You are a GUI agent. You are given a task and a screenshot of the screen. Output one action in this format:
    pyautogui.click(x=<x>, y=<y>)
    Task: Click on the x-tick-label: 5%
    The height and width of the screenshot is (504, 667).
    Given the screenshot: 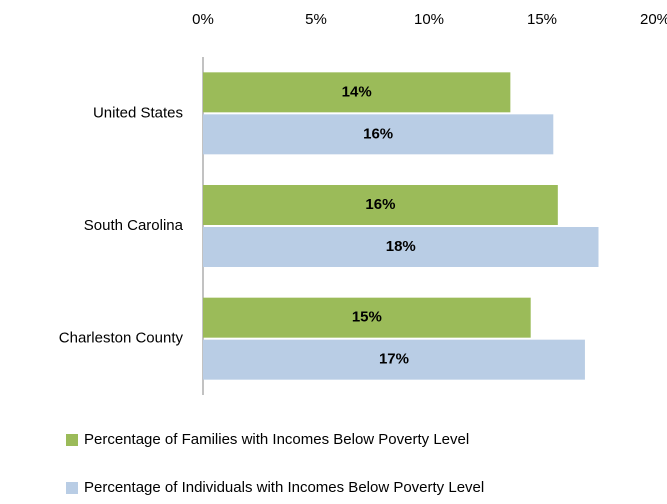 What is the action you would take?
    pyautogui.click(x=316, y=19)
    